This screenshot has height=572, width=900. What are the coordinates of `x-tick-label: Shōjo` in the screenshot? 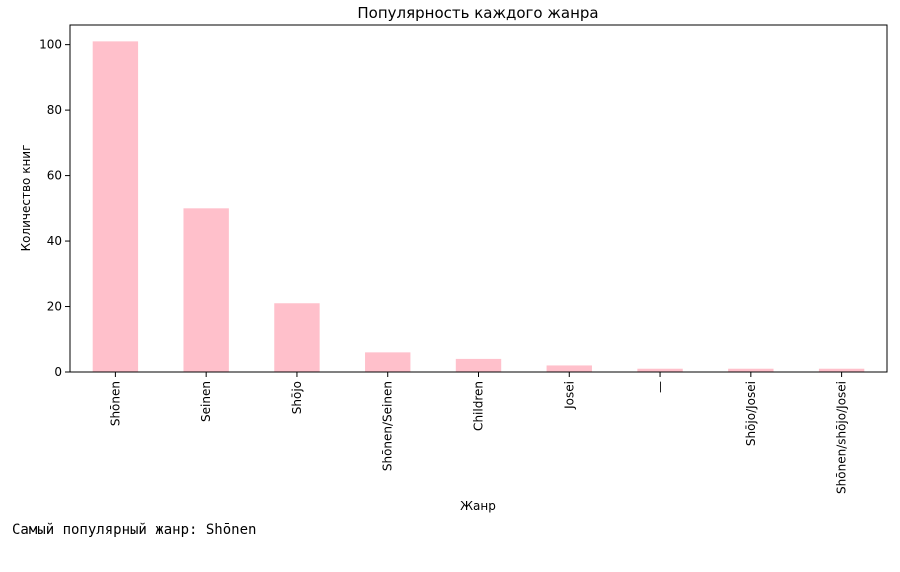 It's located at (297, 397).